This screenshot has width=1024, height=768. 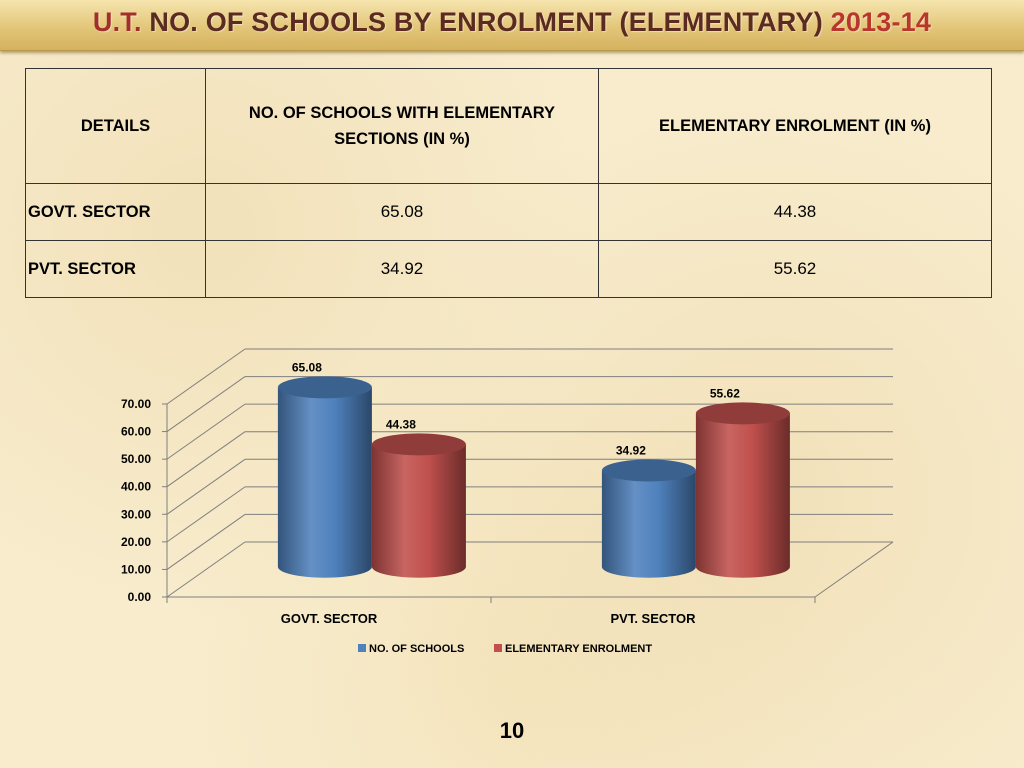 What do you see at coordinates (115, 126) in the screenshot?
I see `header-details: DETAILS` at bounding box center [115, 126].